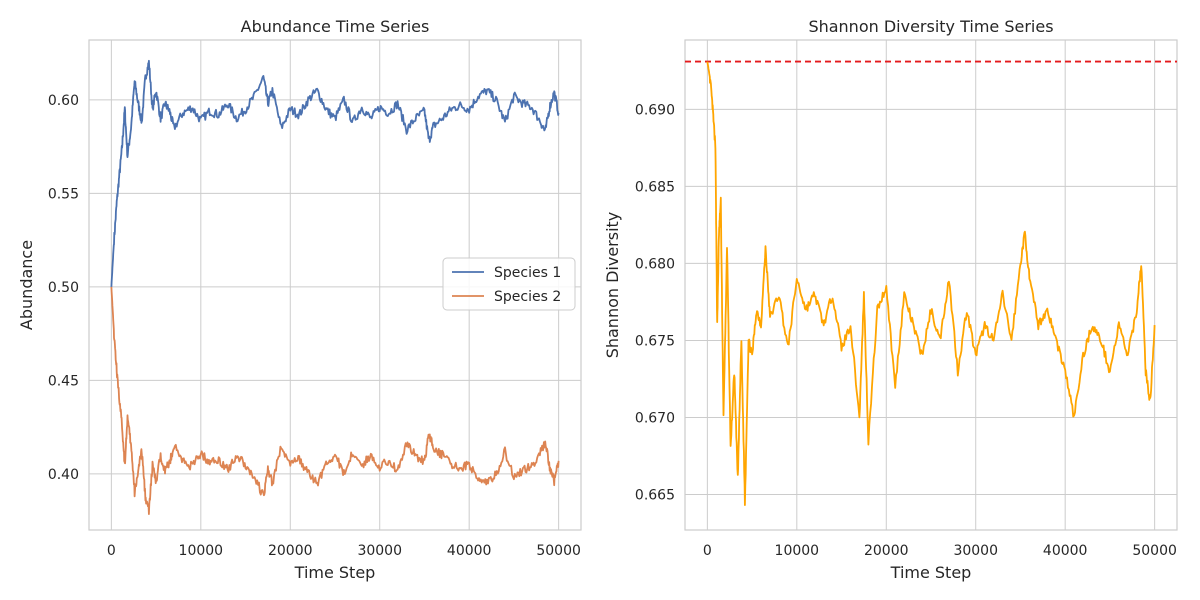 Image resolution: width=1200 pixels, height=600 pixels. What do you see at coordinates (335, 400) in the screenshot?
I see `species-2-line` at bounding box center [335, 400].